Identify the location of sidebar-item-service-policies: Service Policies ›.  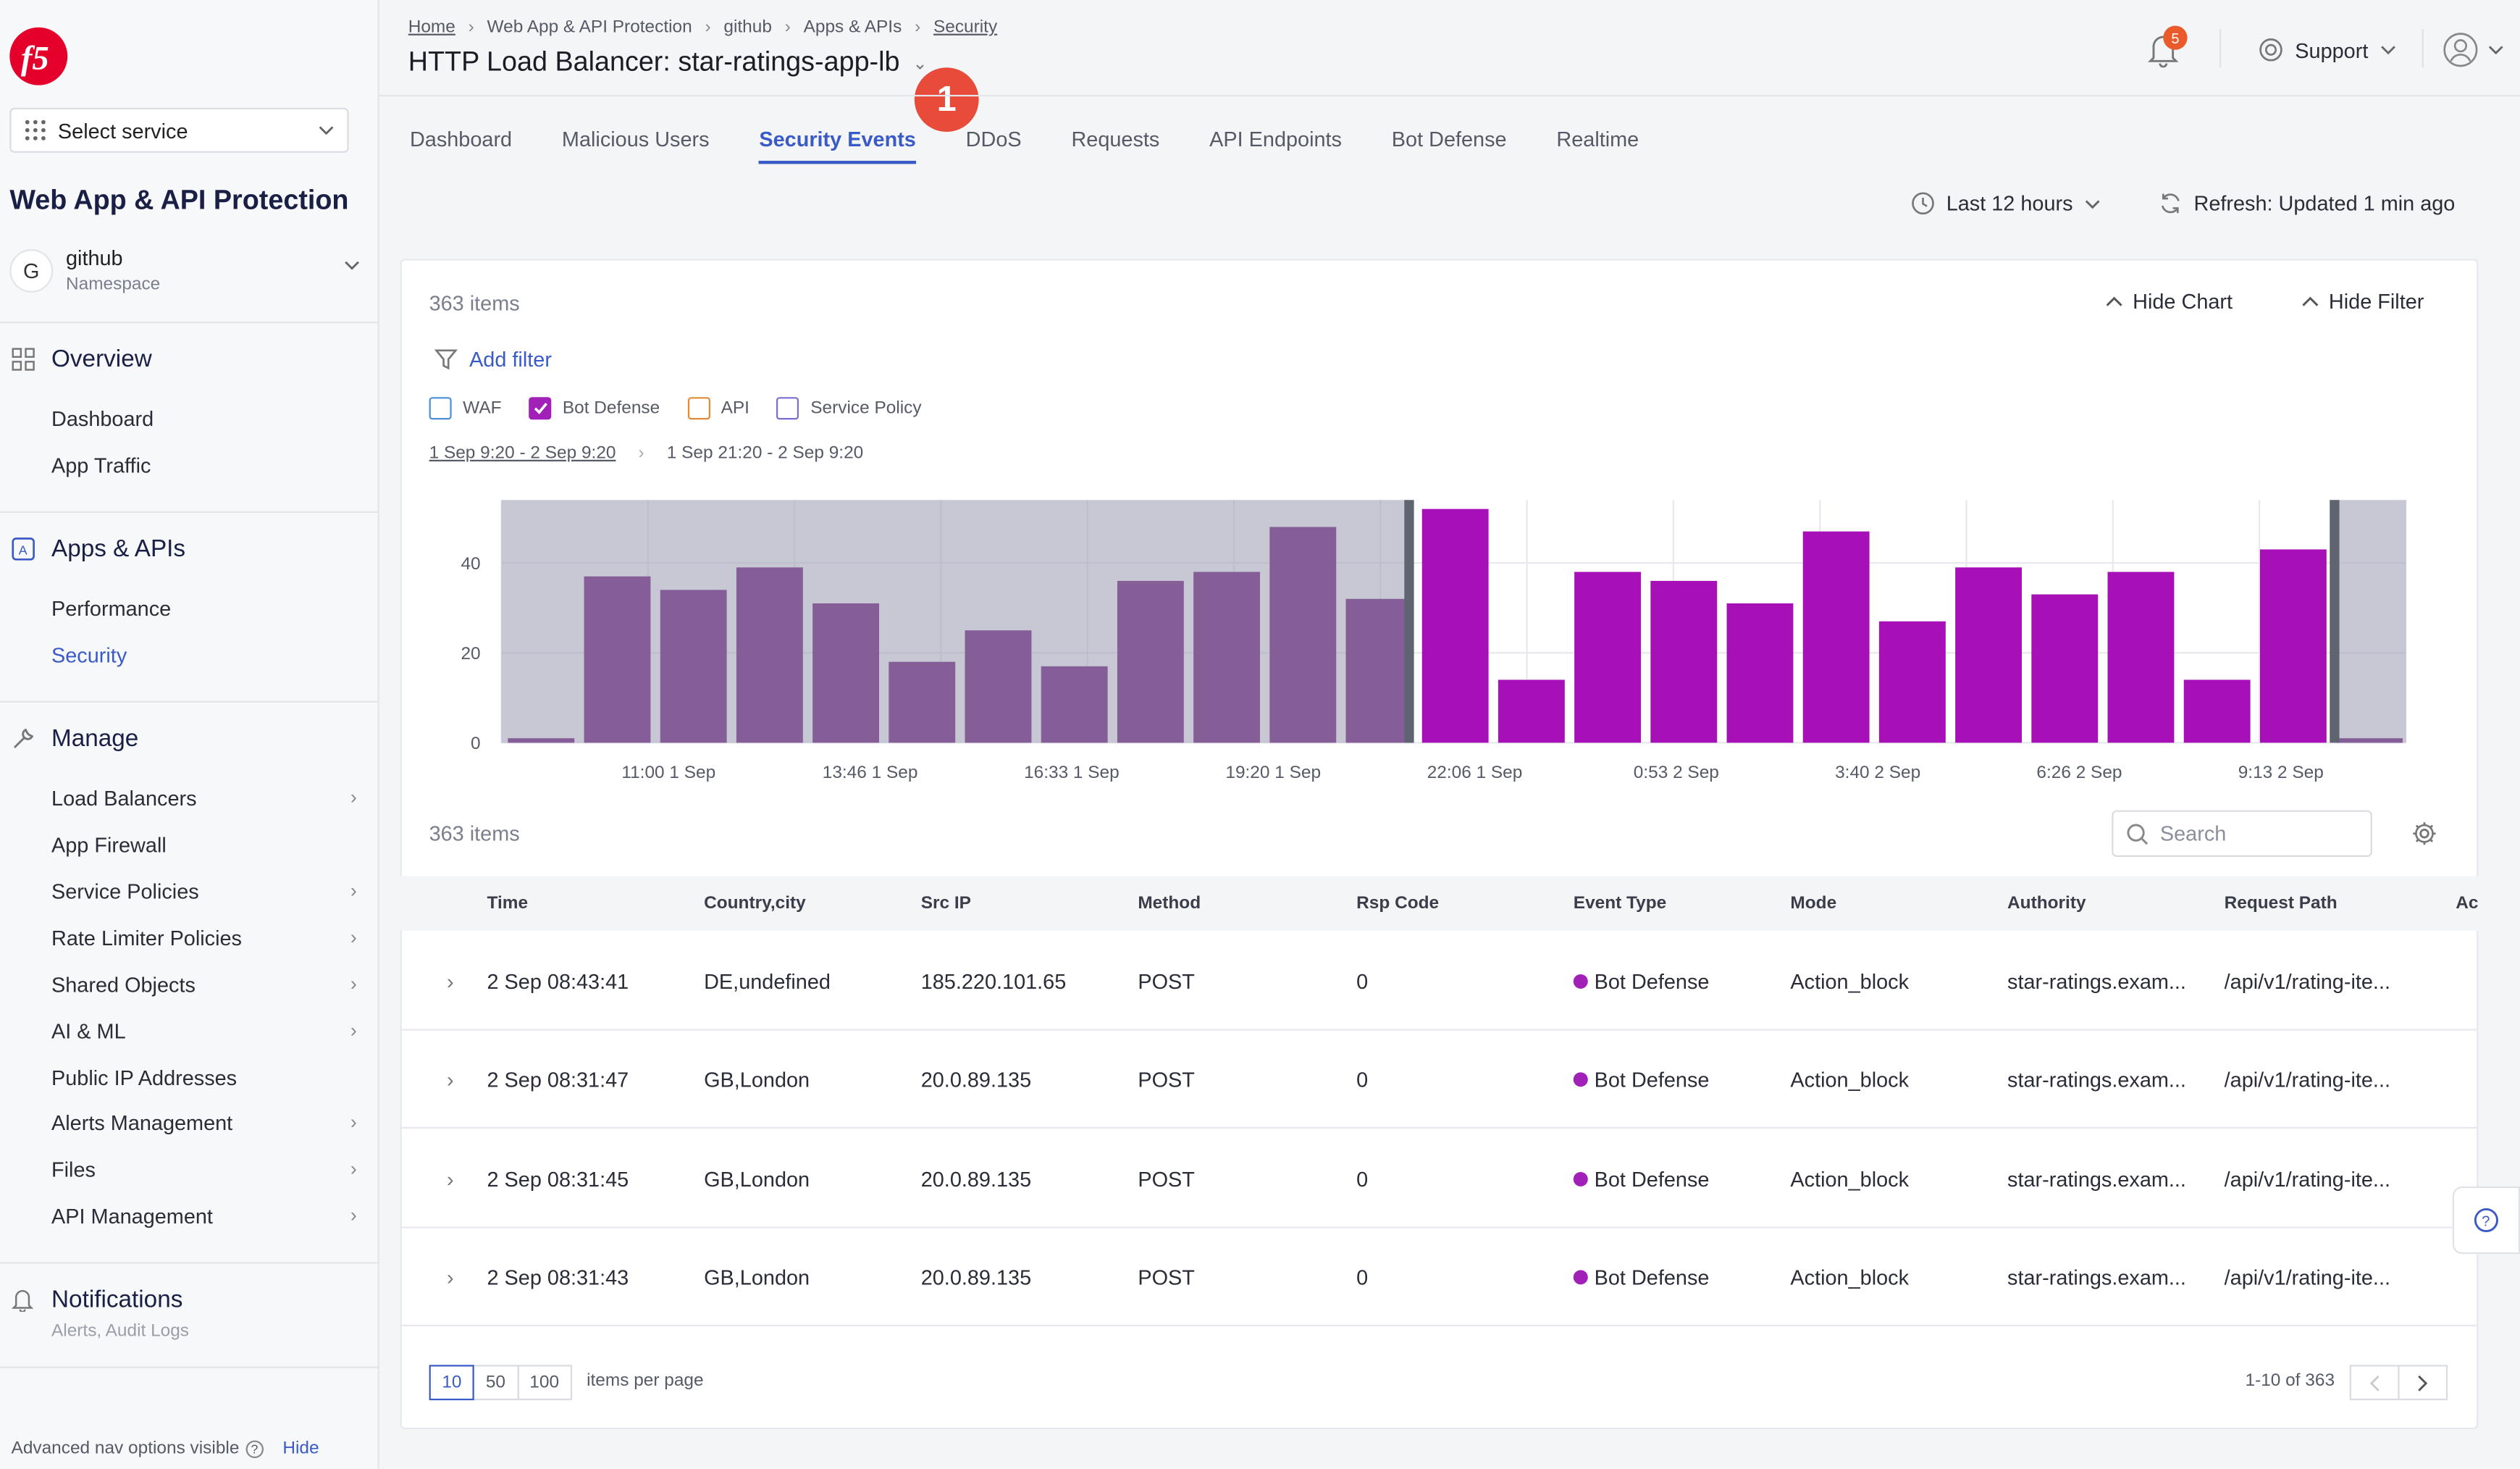
(204, 890).